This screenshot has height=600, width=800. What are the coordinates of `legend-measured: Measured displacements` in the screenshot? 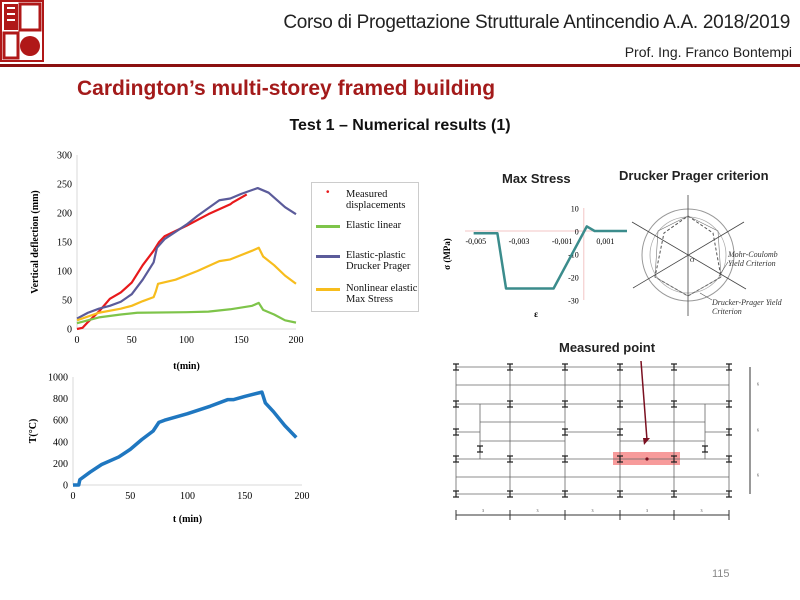 It's located at (376, 200).